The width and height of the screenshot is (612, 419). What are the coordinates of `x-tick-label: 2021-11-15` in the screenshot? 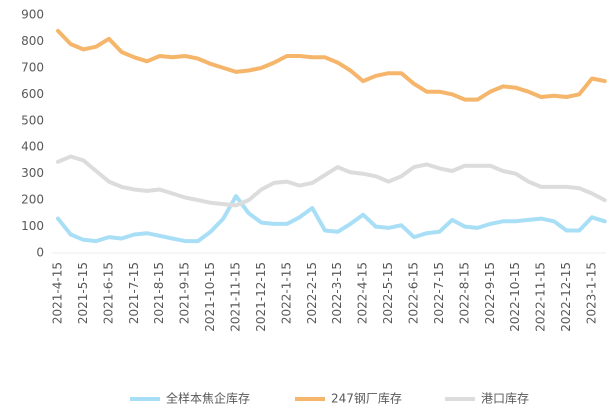 It's located at (236, 297).